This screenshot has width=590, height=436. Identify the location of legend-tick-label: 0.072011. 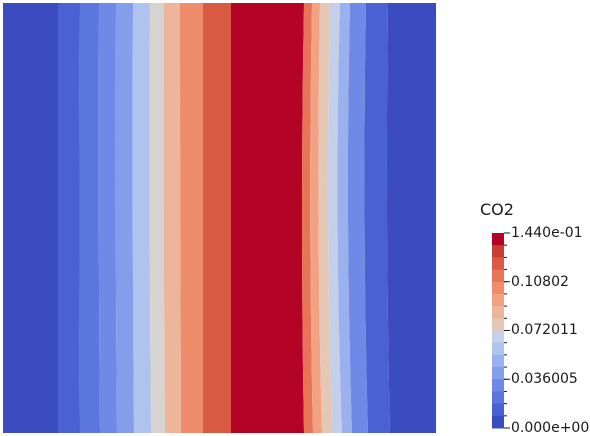
(544, 330).